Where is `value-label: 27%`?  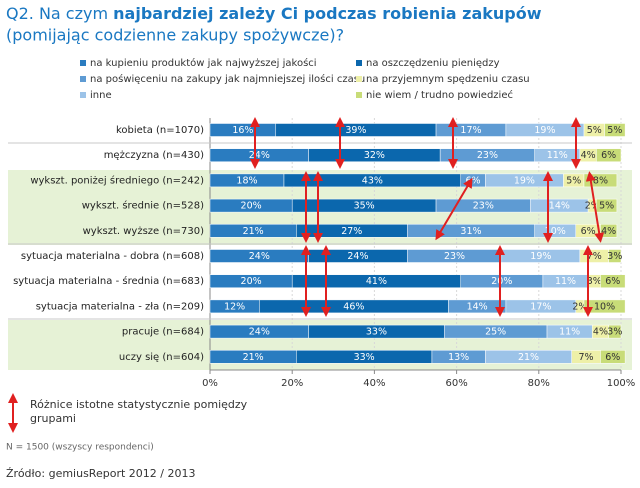 value-label: 27% is located at coordinates (351, 231).